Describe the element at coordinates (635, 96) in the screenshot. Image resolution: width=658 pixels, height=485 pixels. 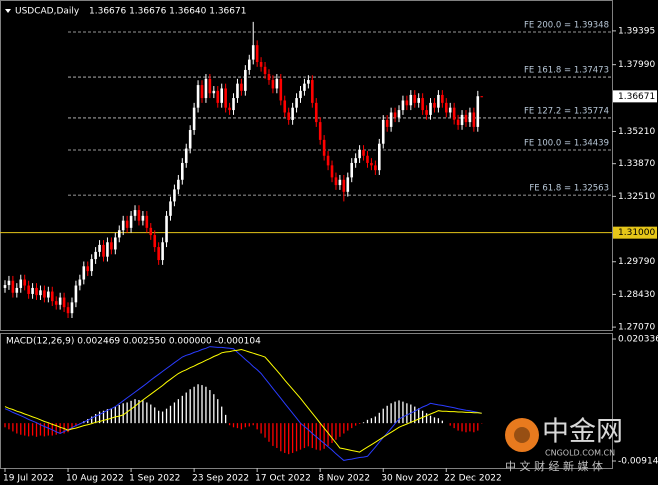
I see `price-label-box` at that location.